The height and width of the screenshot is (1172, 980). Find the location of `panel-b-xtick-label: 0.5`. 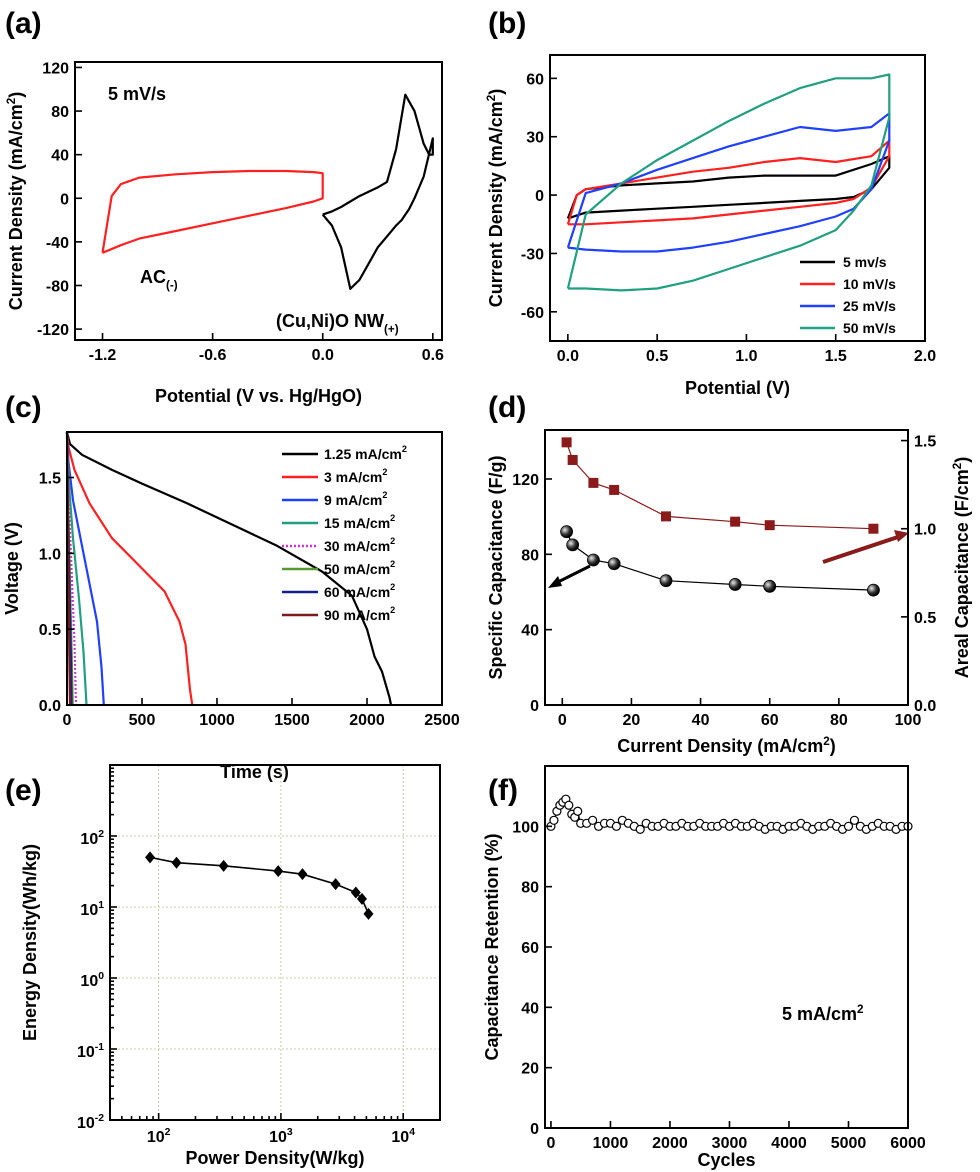

panel-b-xtick-label: 0.5 is located at coordinates (657, 356).